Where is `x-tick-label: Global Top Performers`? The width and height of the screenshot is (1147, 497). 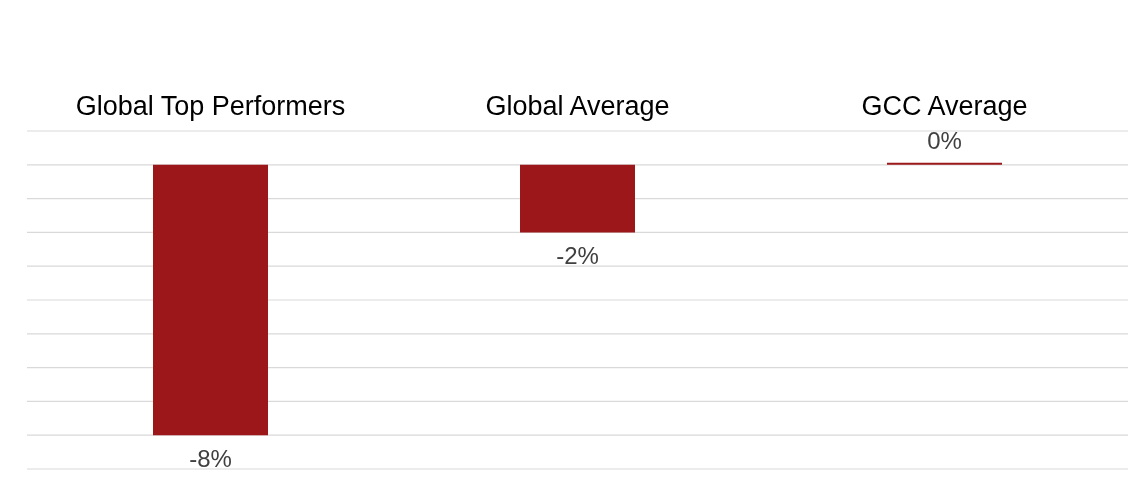
x-tick-label: Global Top Performers is located at coordinates (210, 106).